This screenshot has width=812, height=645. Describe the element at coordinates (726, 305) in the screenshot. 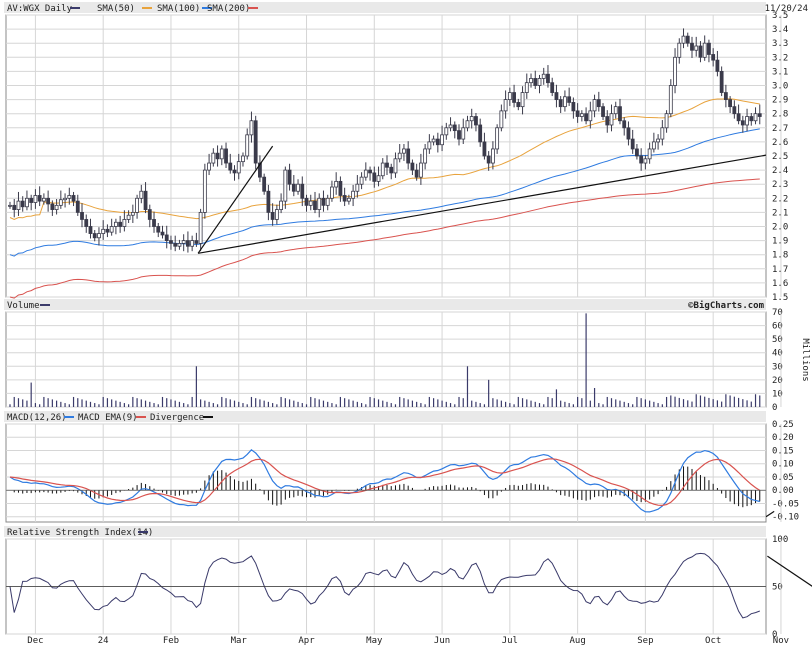

I see `bigcharts-credit: ©BigCharts.com` at that location.